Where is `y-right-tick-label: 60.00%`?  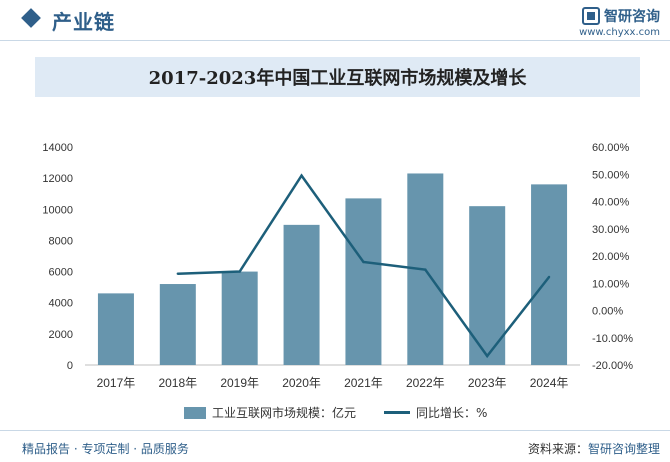 y-right-tick-label: 60.00% is located at coordinates (611, 148).